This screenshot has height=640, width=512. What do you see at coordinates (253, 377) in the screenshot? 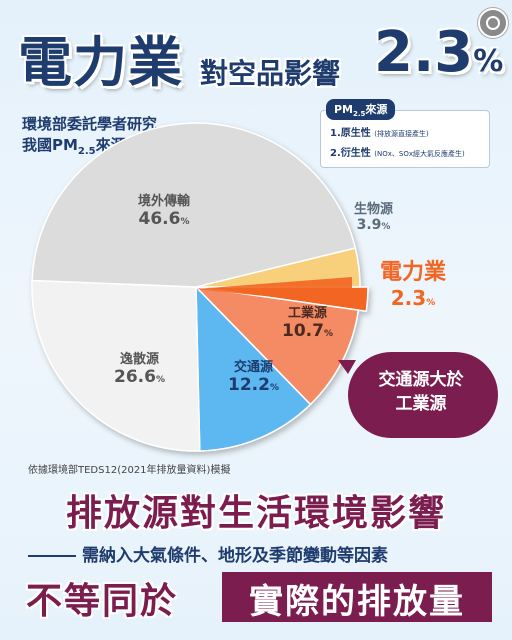
I see `label-traffic: 交通源 12.2%` at bounding box center [253, 377].